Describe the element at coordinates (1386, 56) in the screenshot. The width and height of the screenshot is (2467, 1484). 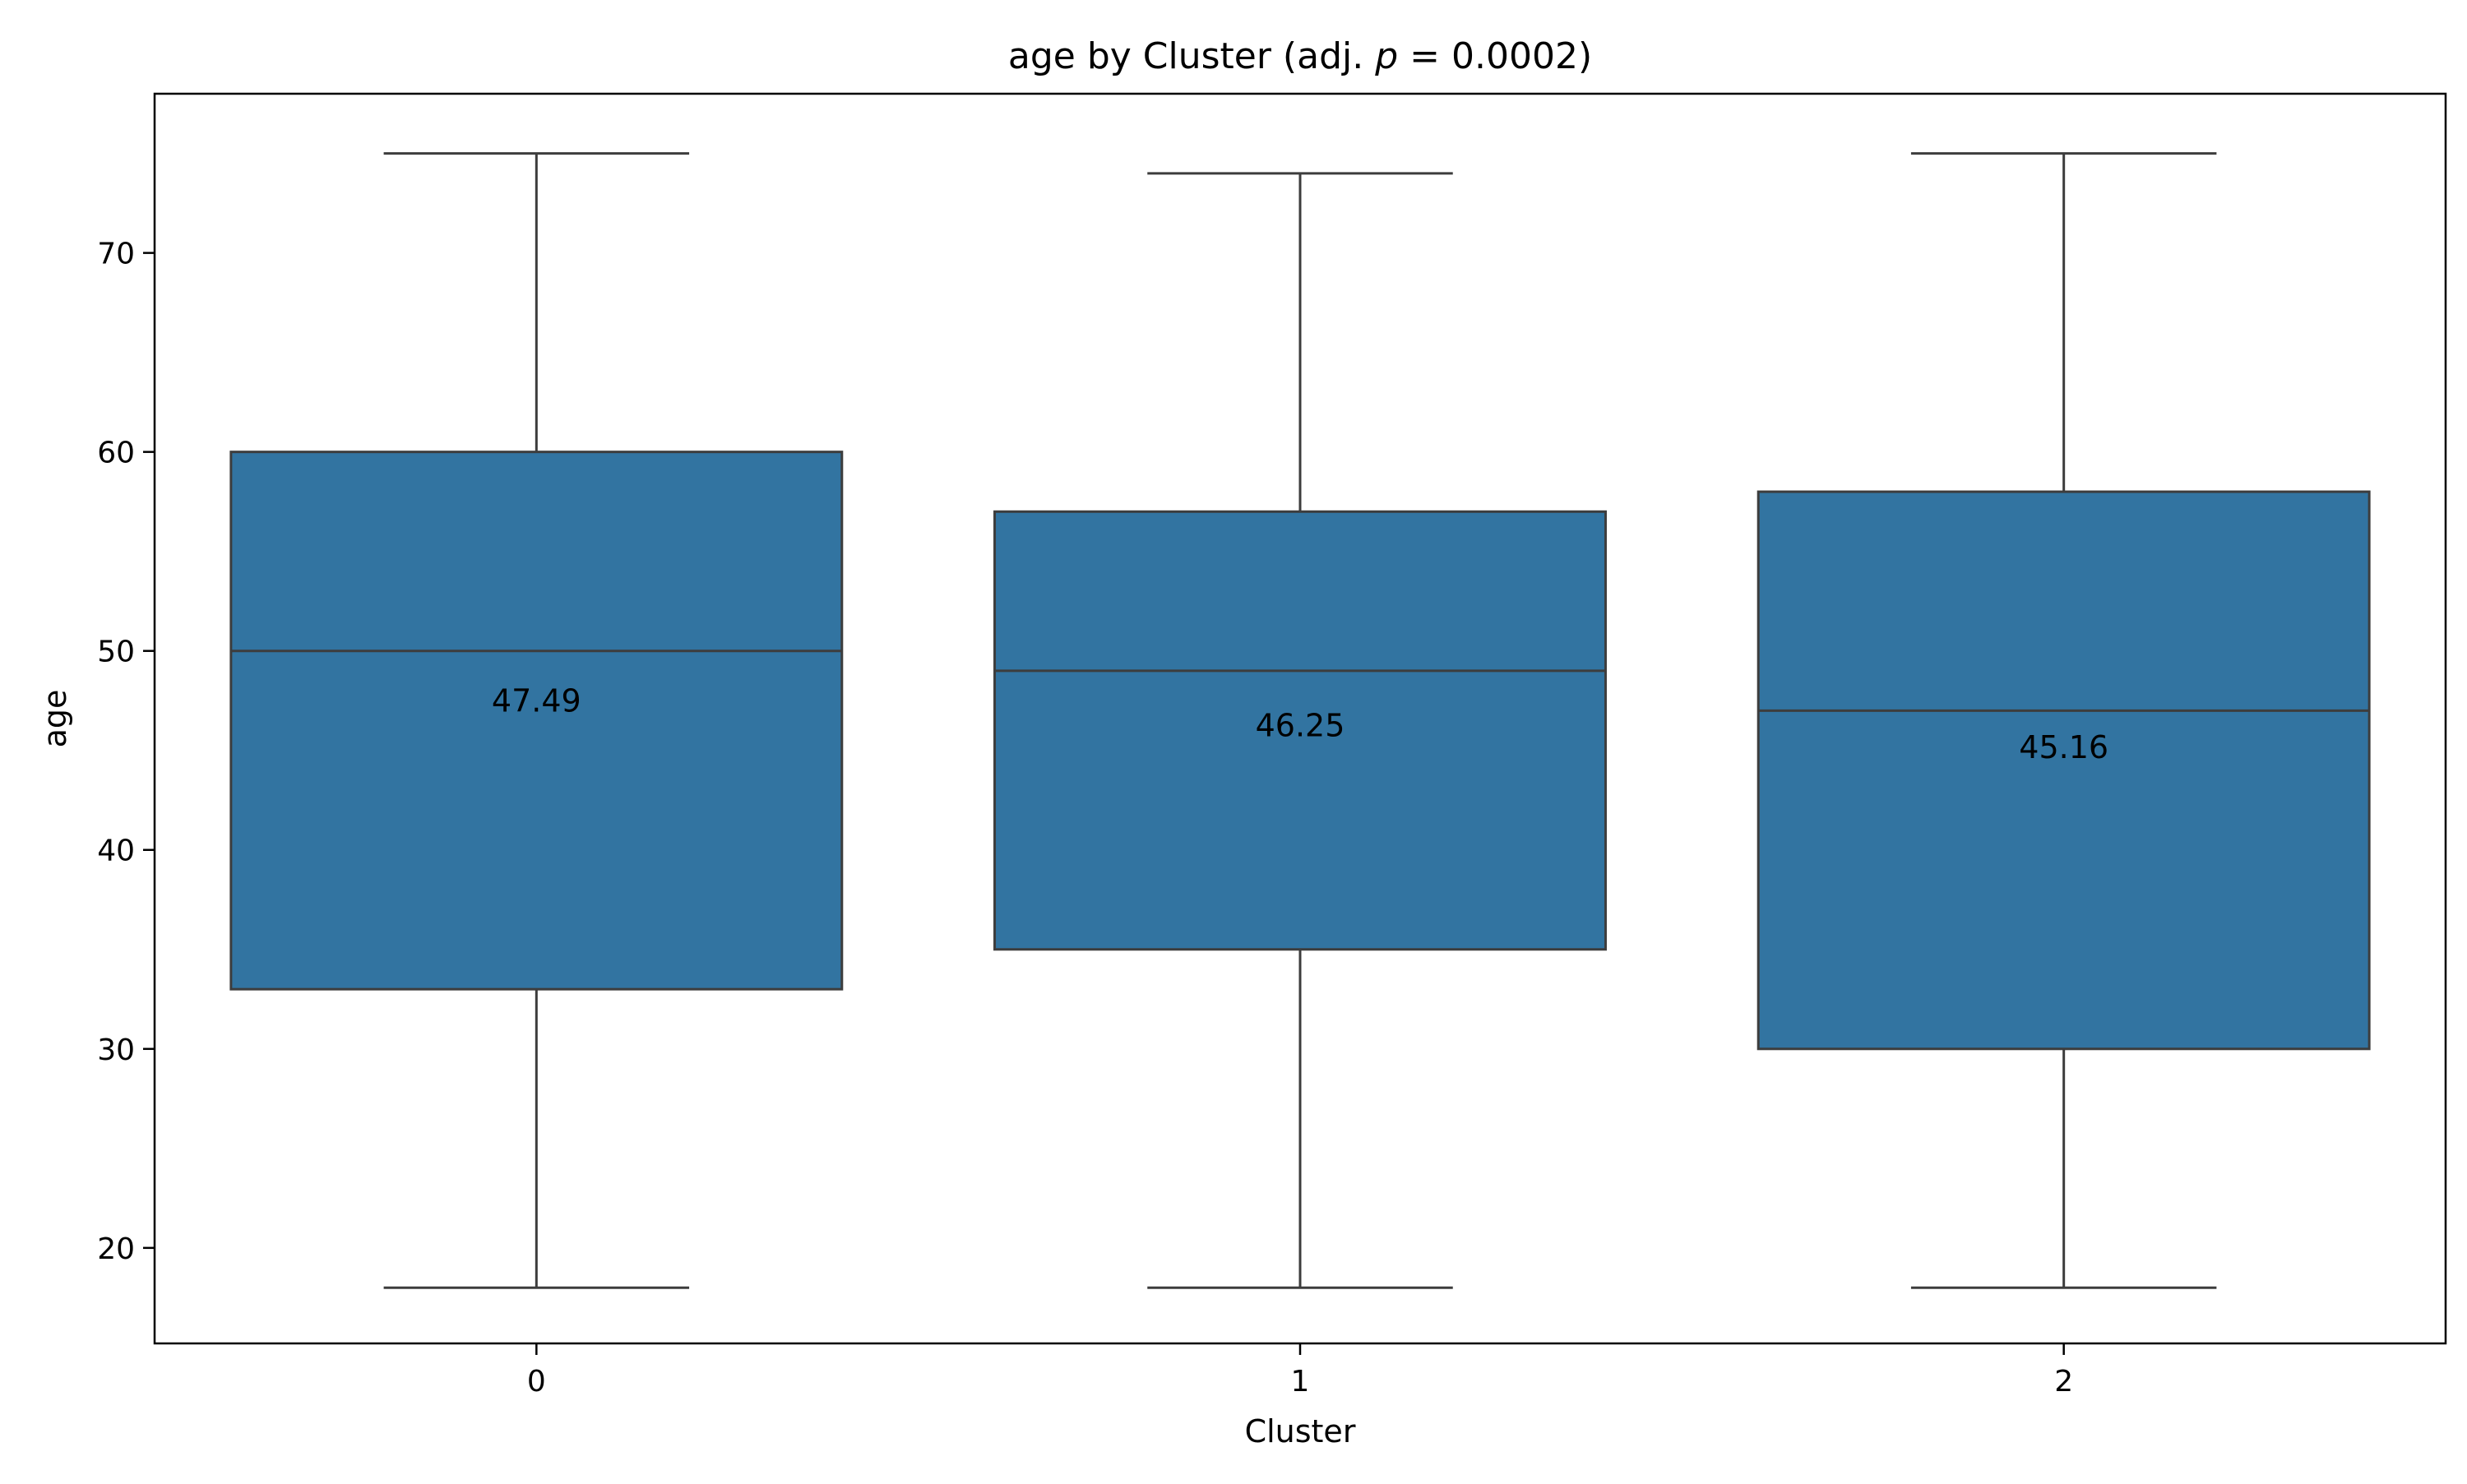
I see `chart-title-p-symbol: p` at that location.